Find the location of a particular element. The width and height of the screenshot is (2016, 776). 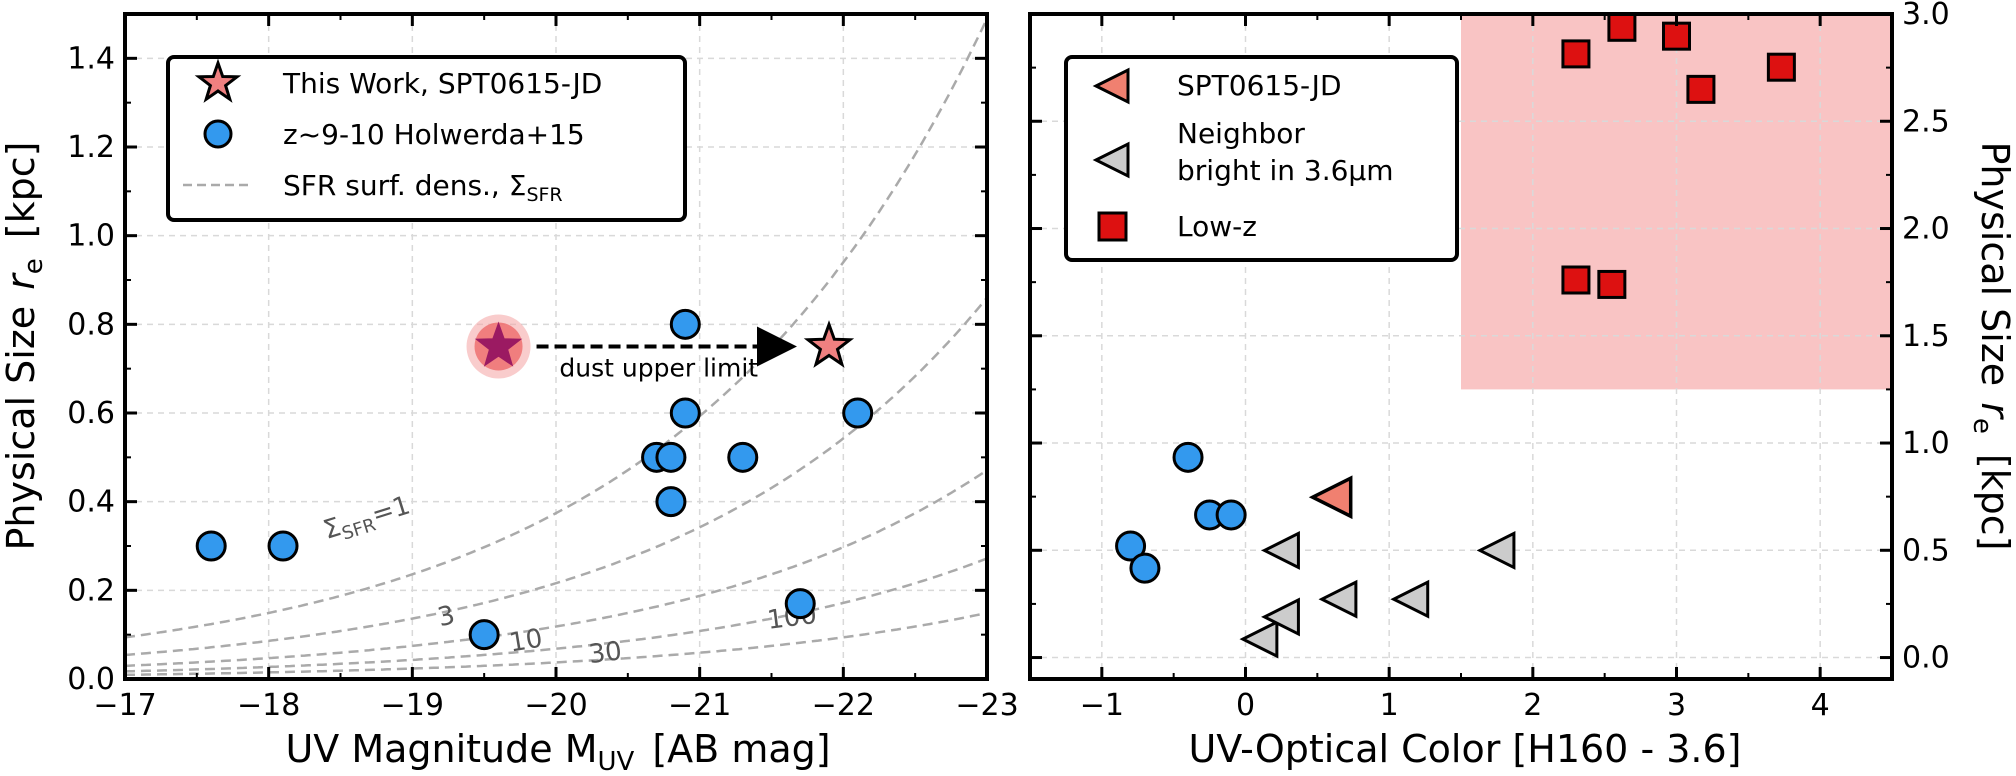

right-y-tick-label: 2.0 is located at coordinates (1926, 229).